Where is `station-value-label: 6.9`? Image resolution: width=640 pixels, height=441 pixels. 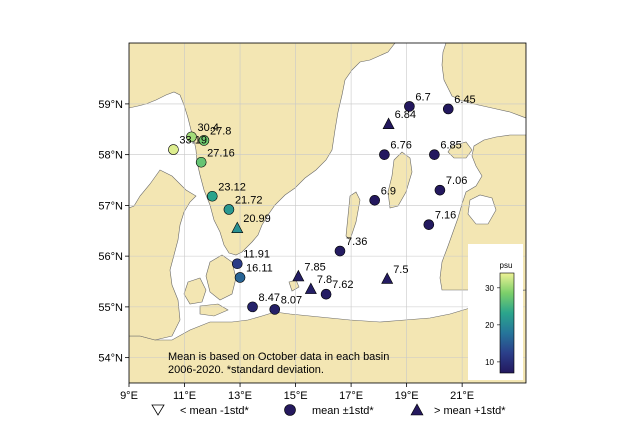 station-value-label: 6.9 is located at coordinates (388, 191).